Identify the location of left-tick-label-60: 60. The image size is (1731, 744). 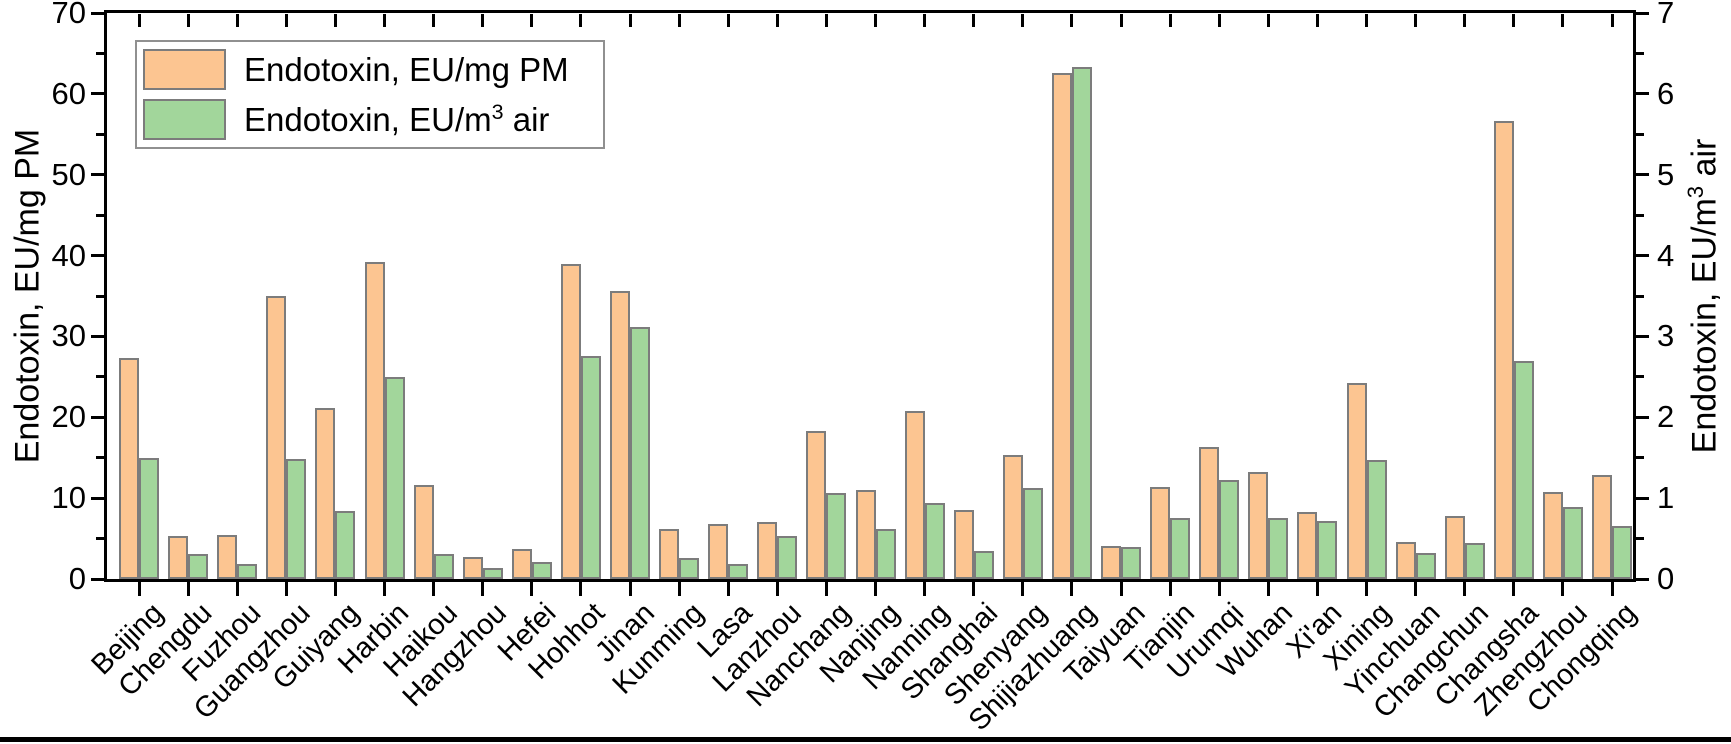
(68, 93).